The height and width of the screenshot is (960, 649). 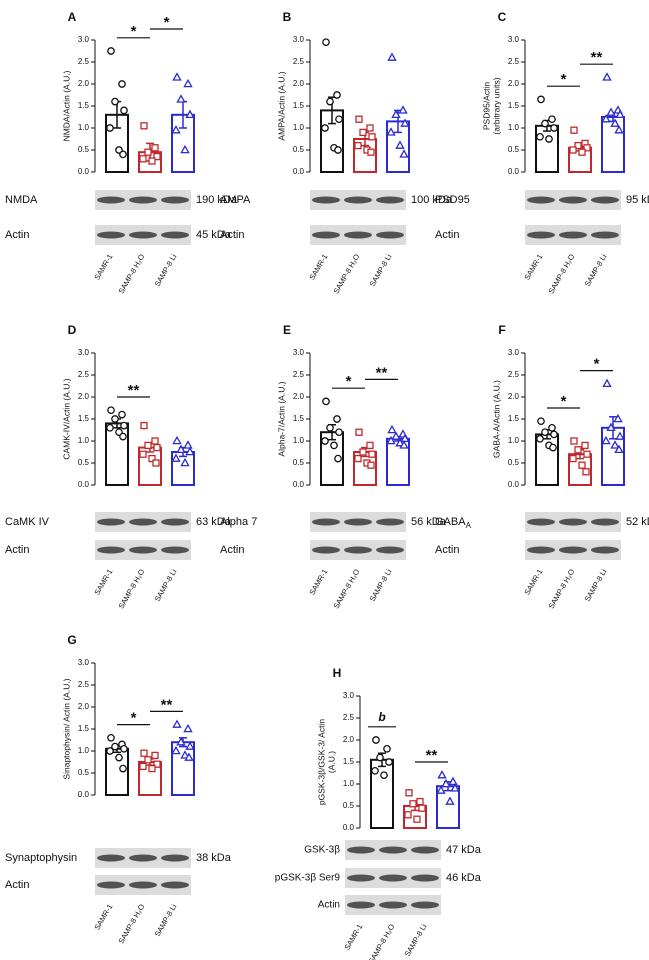 I want to click on y-axis-label: Sinaptophysin/ Actin (A.U.), so click(x=66, y=728).